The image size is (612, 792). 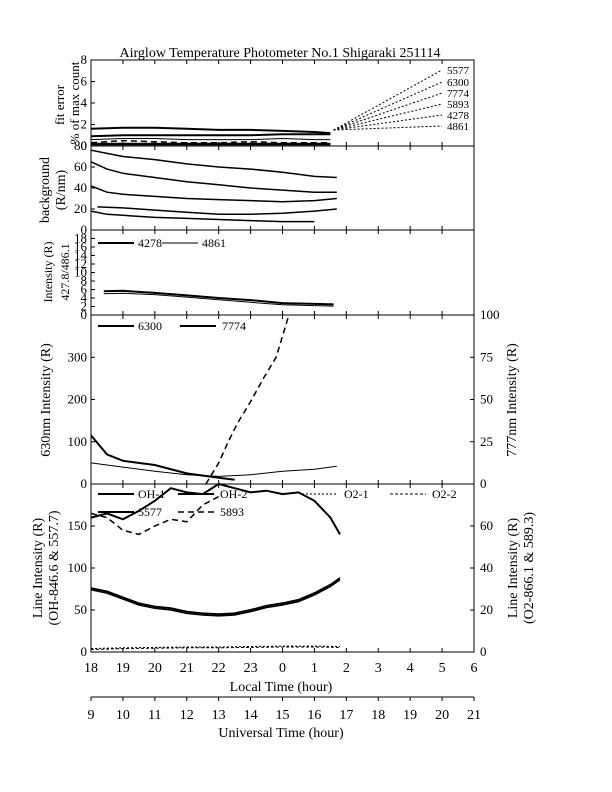 What do you see at coordinates (150, 243) in the screenshot?
I see `legend-4278: 4278` at bounding box center [150, 243].